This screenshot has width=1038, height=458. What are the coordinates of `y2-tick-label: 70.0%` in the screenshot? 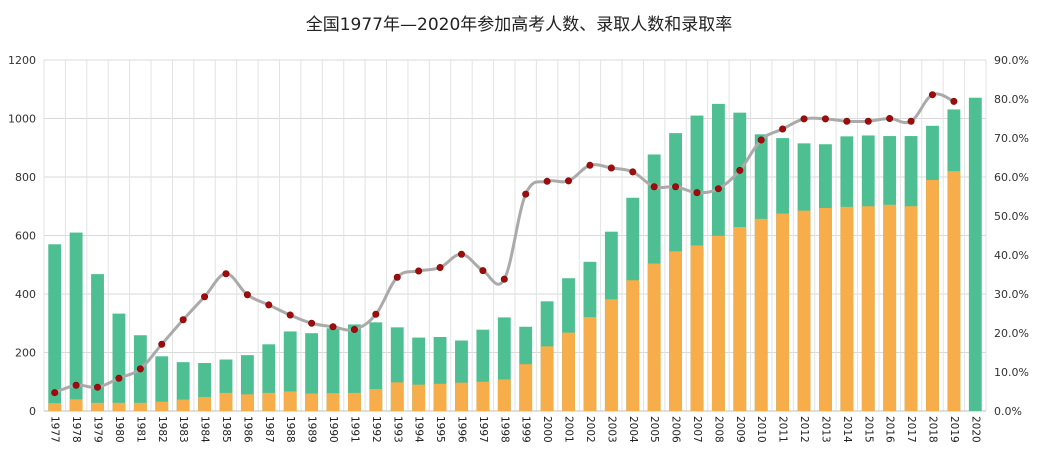 It's located at (1011, 138).